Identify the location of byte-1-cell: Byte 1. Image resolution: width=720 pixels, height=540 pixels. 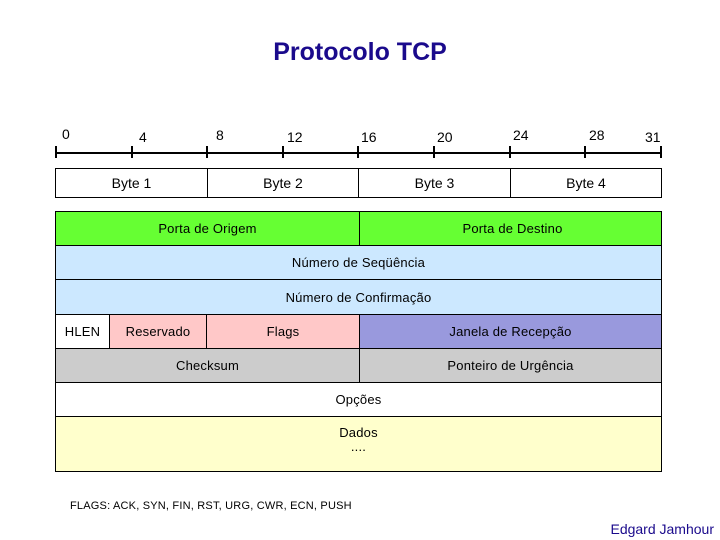
(131, 183).